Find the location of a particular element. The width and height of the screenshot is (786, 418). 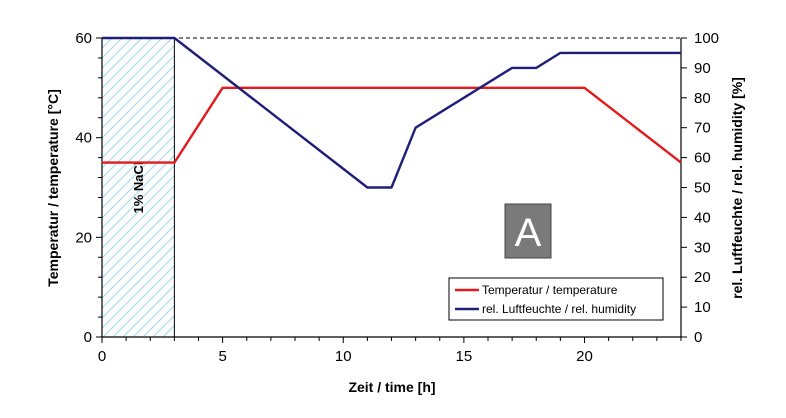

y-right-tick-label: 0 is located at coordinates (698, 337).